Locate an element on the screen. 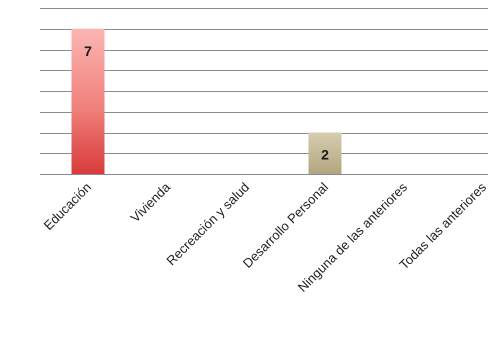 The height and width of the screenshot is (351, 496). category-label-2: Recreación y salud is located at coordinates (207, 224).